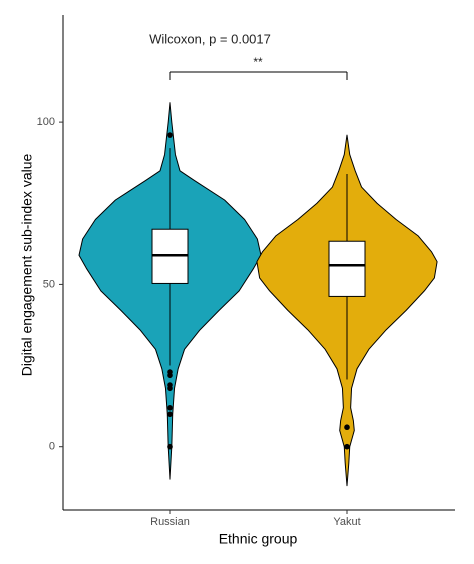 The height and width of the screenshot is (564, 474). What do you see at coordinates (258, 539) in the screenshot?
I see `x-axis-label: Ethnic group` at bounding box center [258, 539].